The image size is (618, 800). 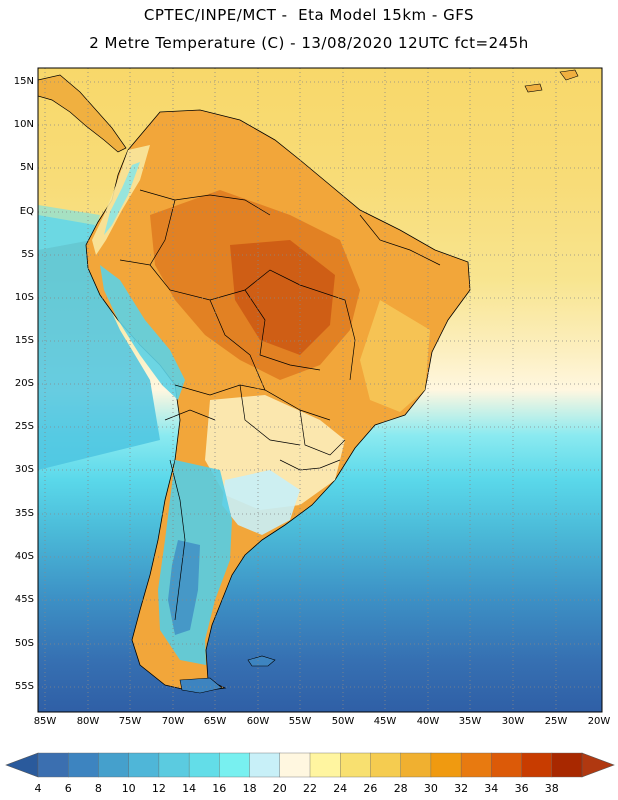 I want to click on central-america-landmass, so click(x=82, y=113).